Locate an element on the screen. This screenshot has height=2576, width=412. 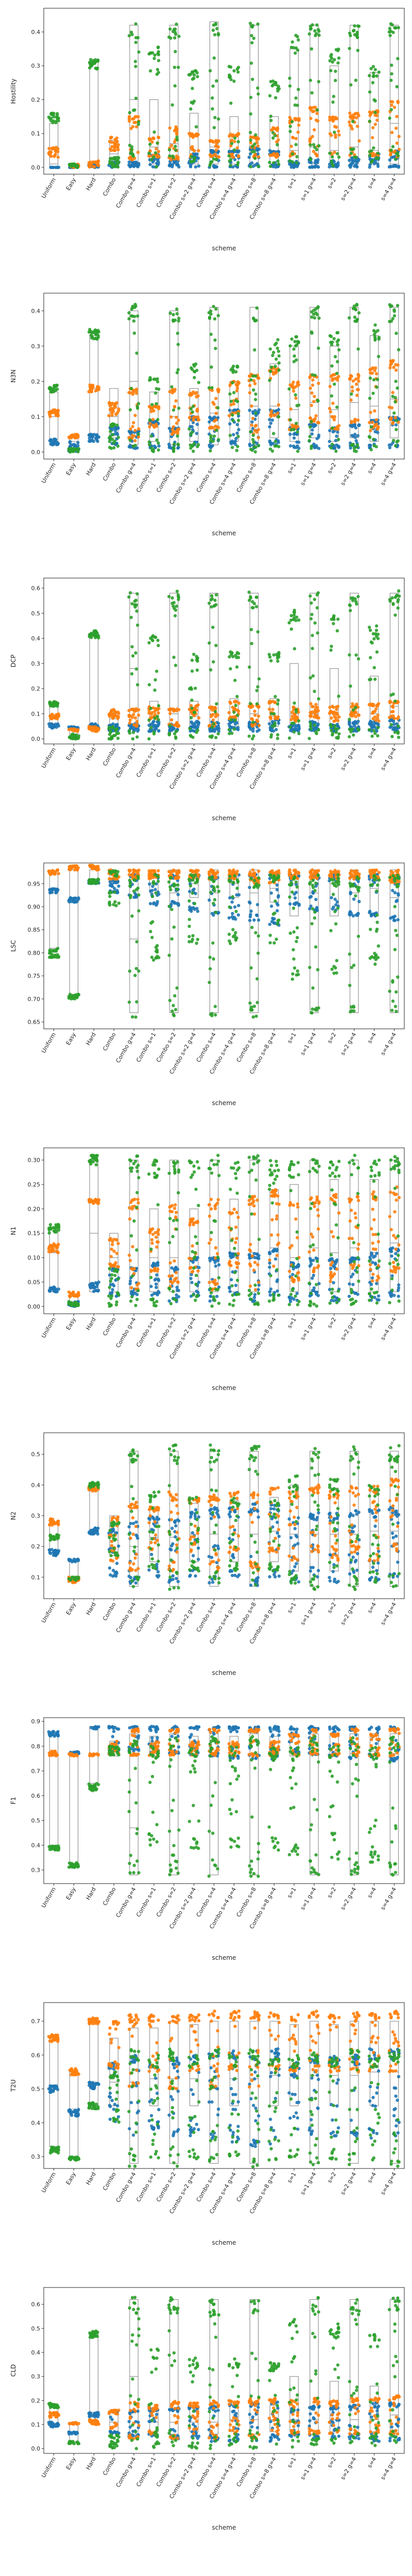
x-tick-label: Combo s=8 is located at coordinates (246, 478).